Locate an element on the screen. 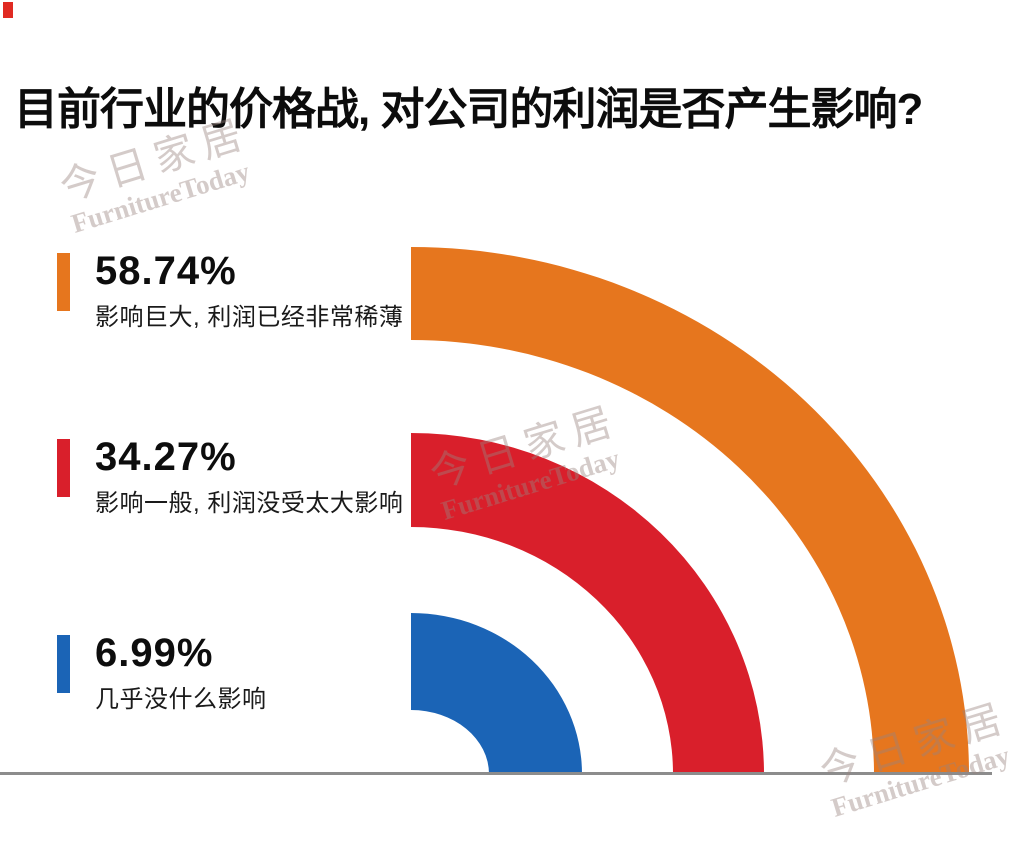 Image resolution: width=1011 pixels, height=866 pixels. ring-segment-smallest is located at coordinates (496, 693).